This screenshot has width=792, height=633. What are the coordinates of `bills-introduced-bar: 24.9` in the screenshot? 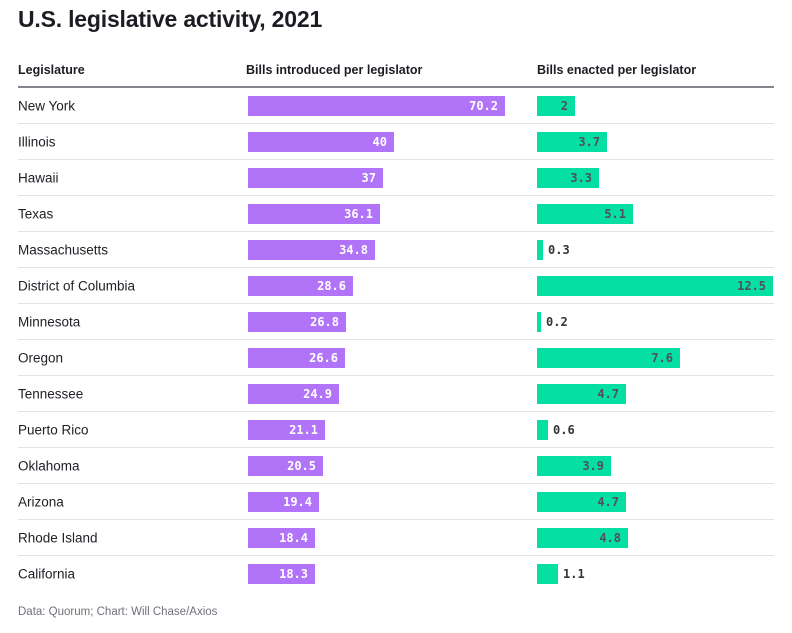 It's located at (293, 394).